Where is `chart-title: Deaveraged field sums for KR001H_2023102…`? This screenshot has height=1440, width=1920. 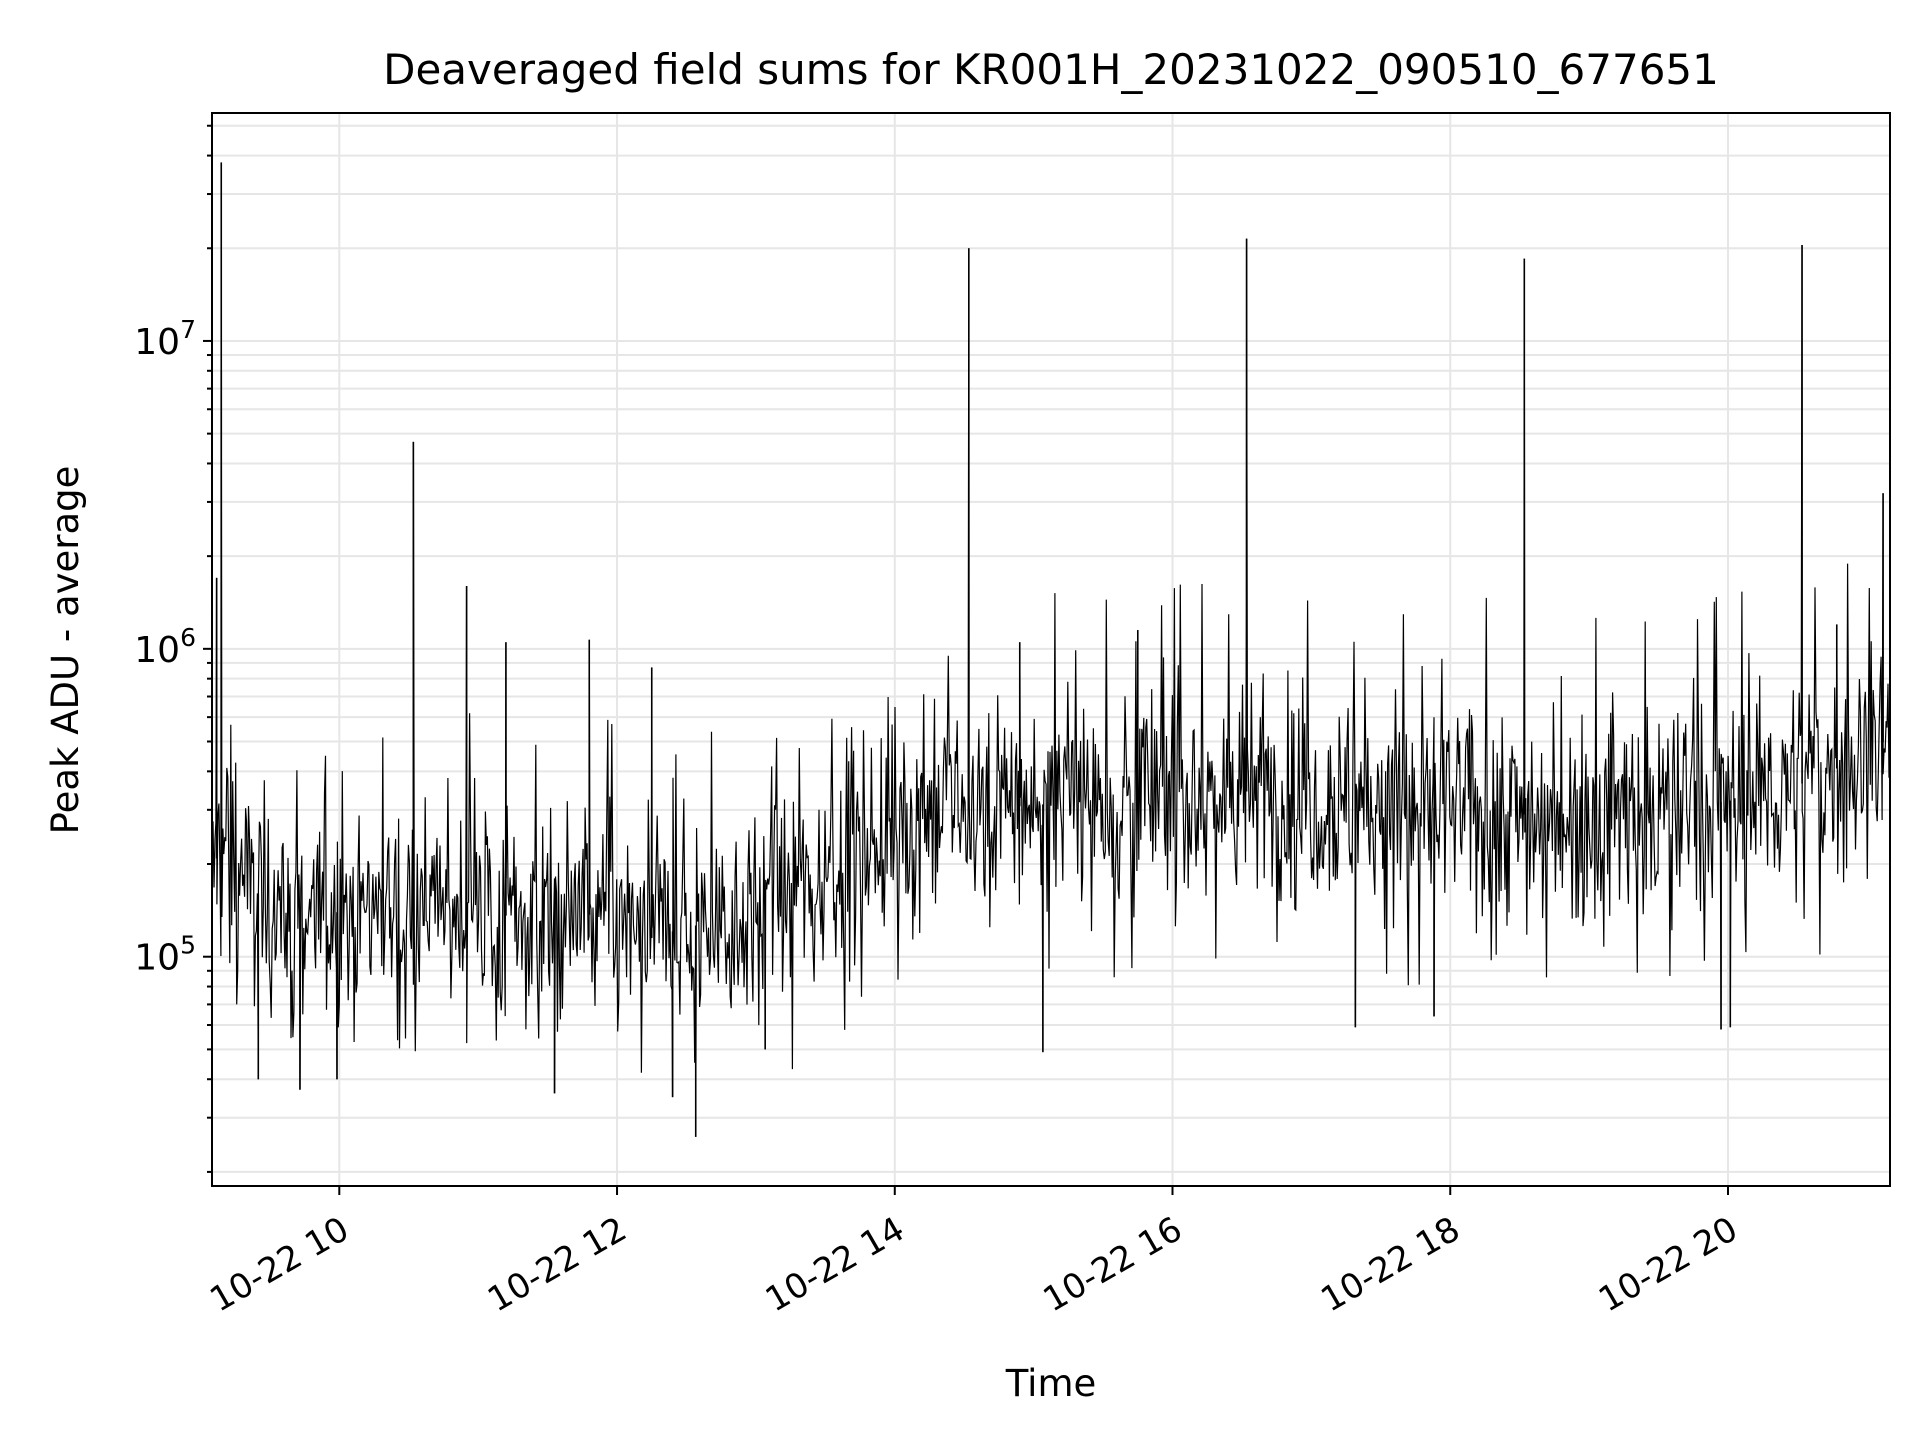
chart-title: Deaveraged field sums for KR001H_2023102… is located at coordinates (1051, 69).